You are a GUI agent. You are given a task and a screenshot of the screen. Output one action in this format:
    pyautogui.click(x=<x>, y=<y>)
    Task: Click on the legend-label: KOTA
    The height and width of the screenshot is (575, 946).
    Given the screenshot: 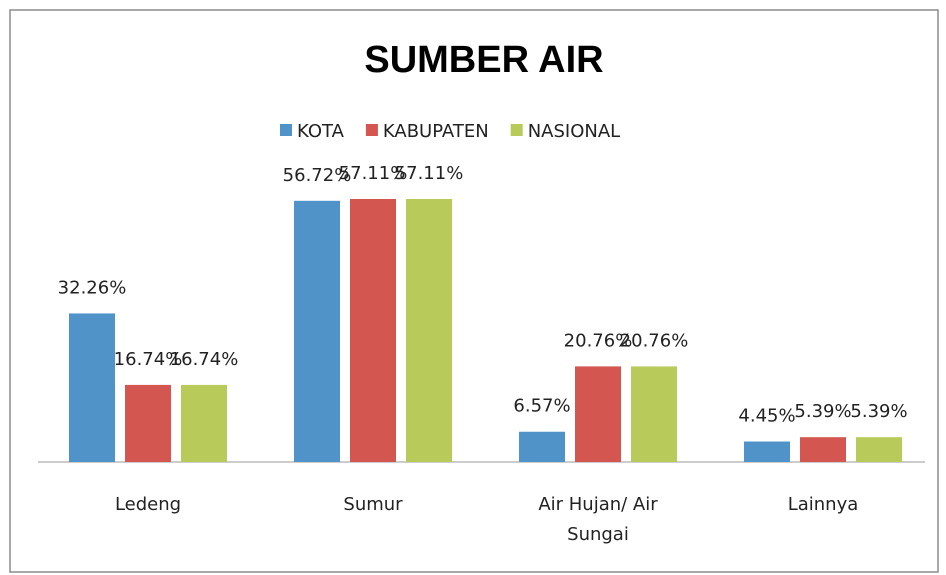 What is the action you would take?
    pyautogui.click(x=321, y=131)
    